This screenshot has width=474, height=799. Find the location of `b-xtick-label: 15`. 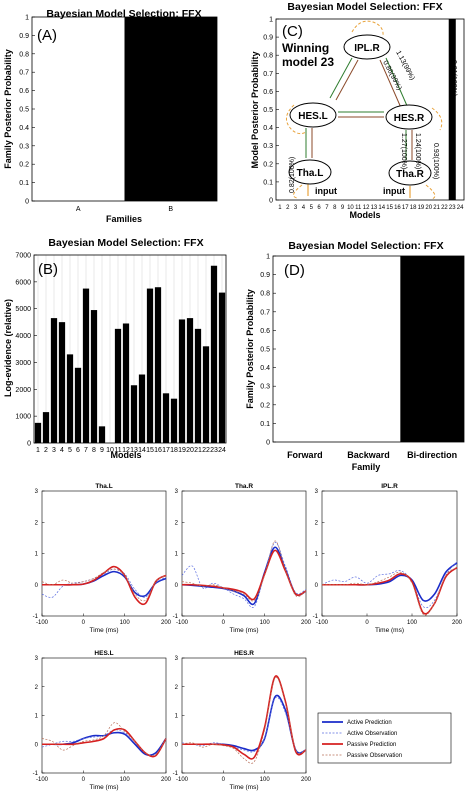

b-xtick-label: 15 is located at coordinates (150, 450).